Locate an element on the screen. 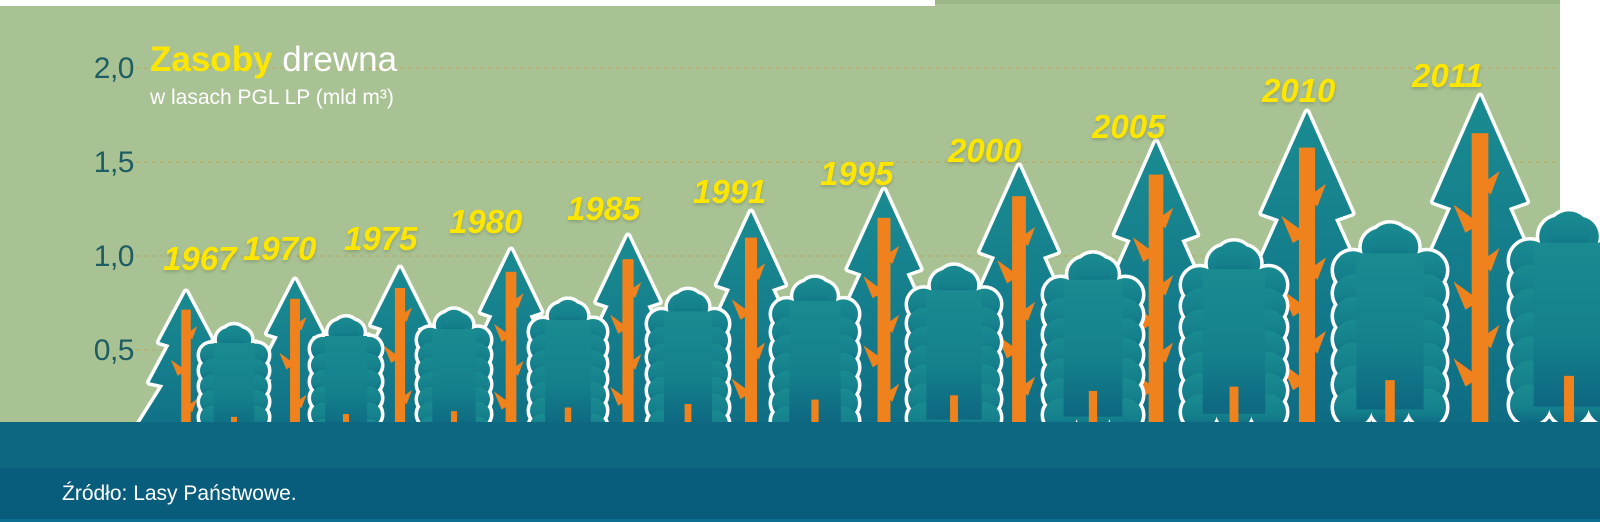  footer-rule is located at coordinates (800, 520).